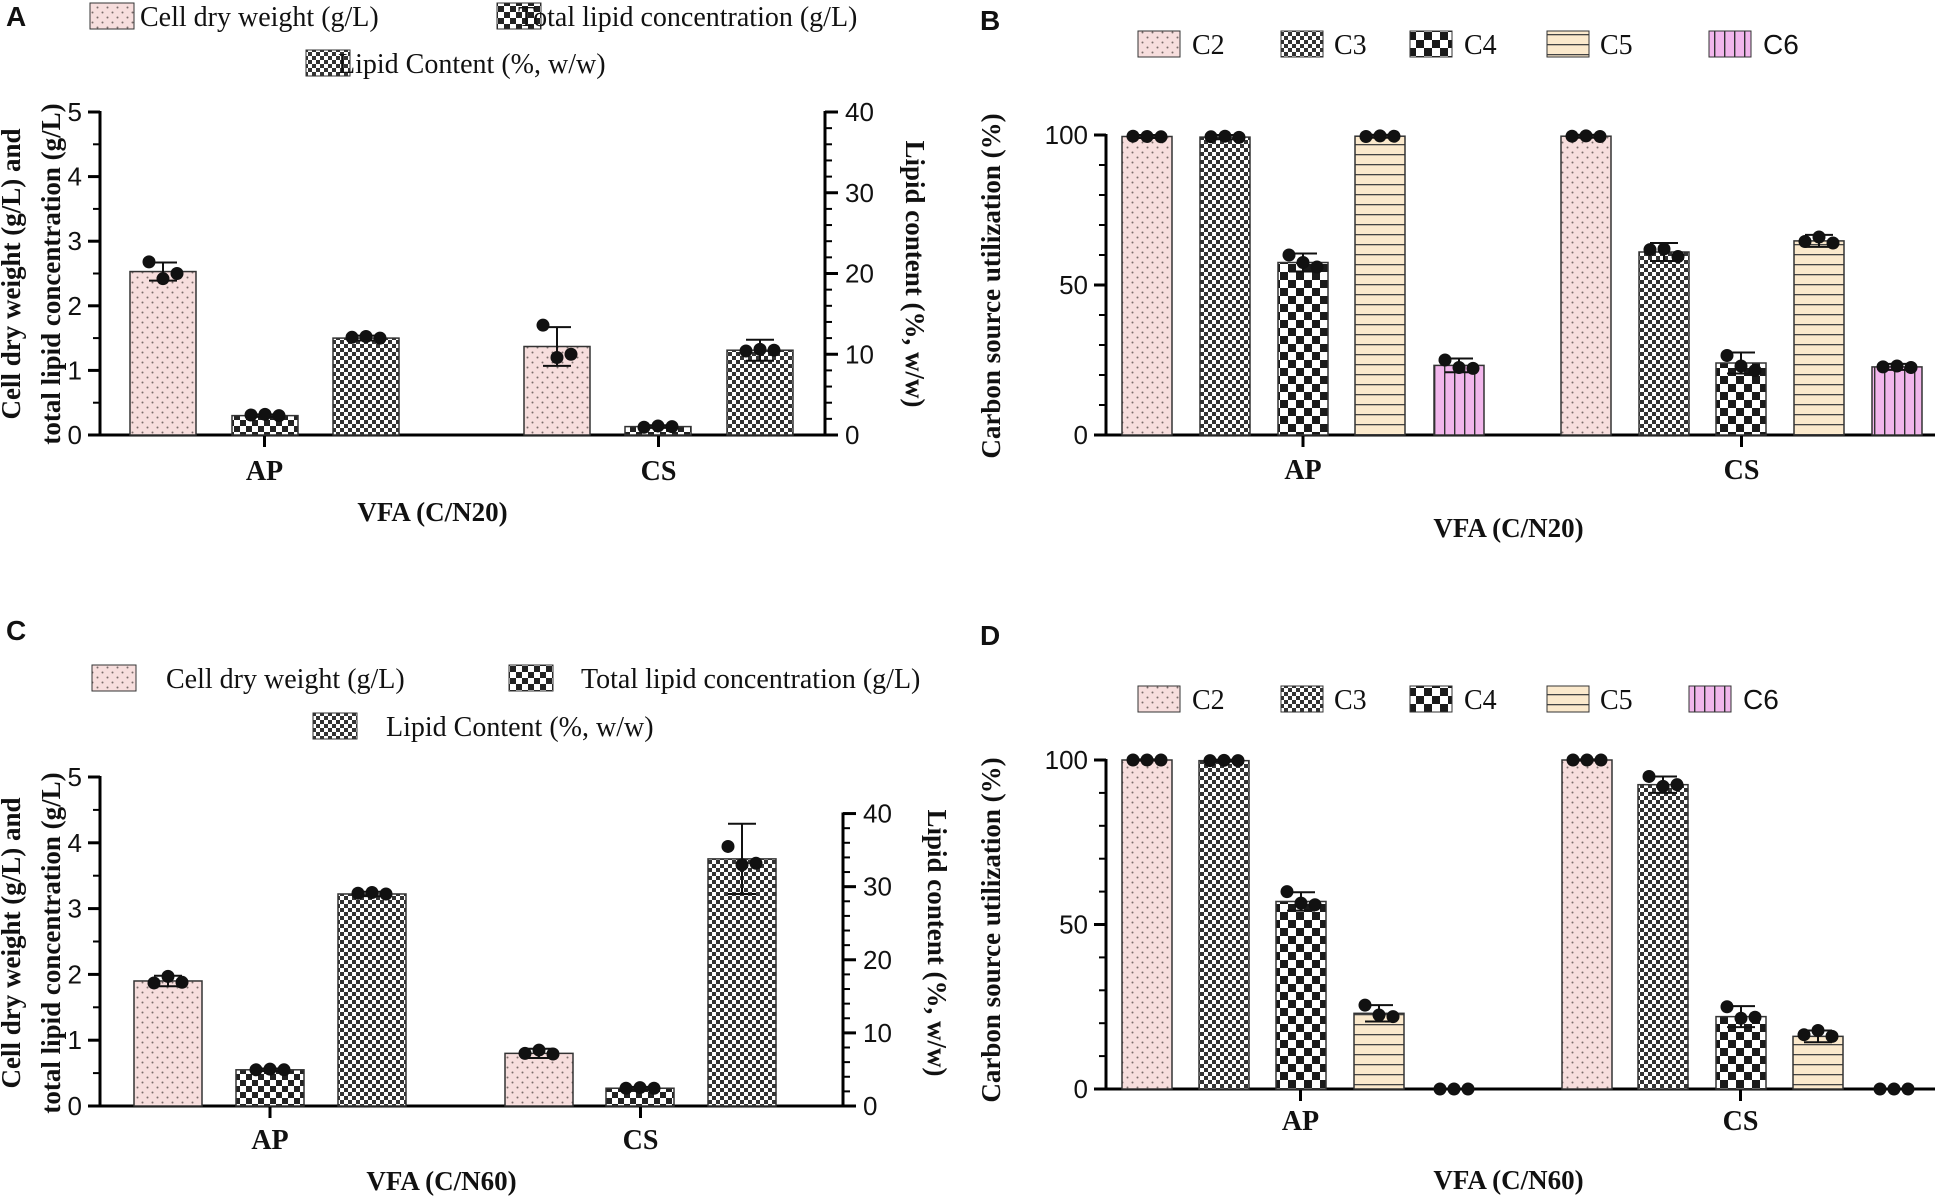  Describe the element at coordinates (877, 1033) in the screenshot. I see `y-right-tick-label: 10` at that location.